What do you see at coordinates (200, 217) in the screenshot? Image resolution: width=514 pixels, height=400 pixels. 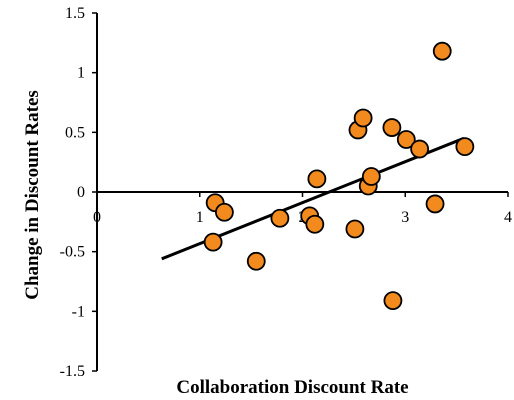 I see `x-tick-label: 1` at bounding box center [200, 217].